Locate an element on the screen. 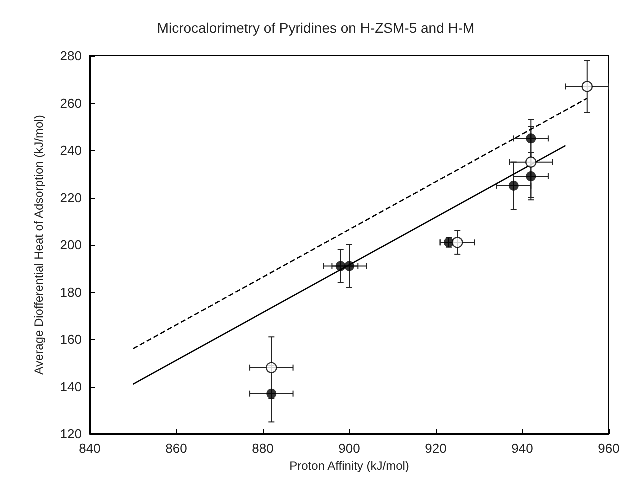  y-tick-label: 140 is located at coordinates (71, 386).